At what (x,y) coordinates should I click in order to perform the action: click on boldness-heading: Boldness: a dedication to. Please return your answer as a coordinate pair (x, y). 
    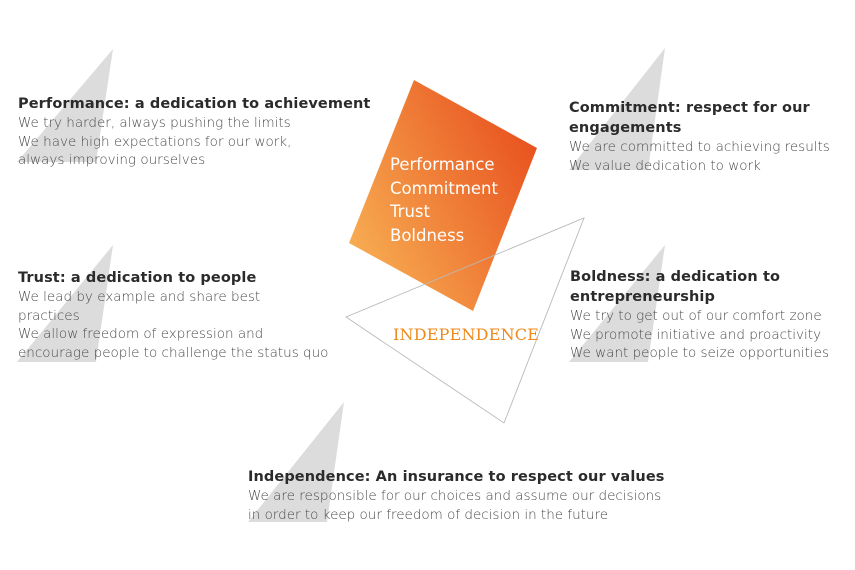
    Looking at the image, I should click on (675, 277).